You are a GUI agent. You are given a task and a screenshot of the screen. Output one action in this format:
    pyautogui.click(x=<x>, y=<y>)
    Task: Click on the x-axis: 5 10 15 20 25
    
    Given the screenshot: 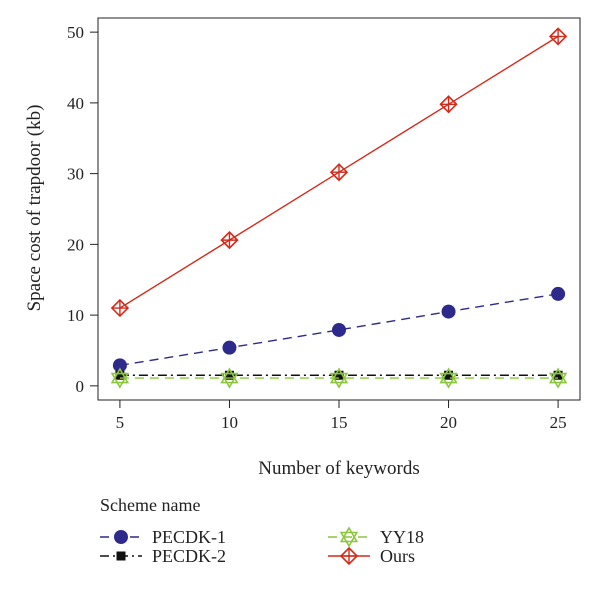 What is the action you would take?
    pyautogui.click(x=341, y=416)
    